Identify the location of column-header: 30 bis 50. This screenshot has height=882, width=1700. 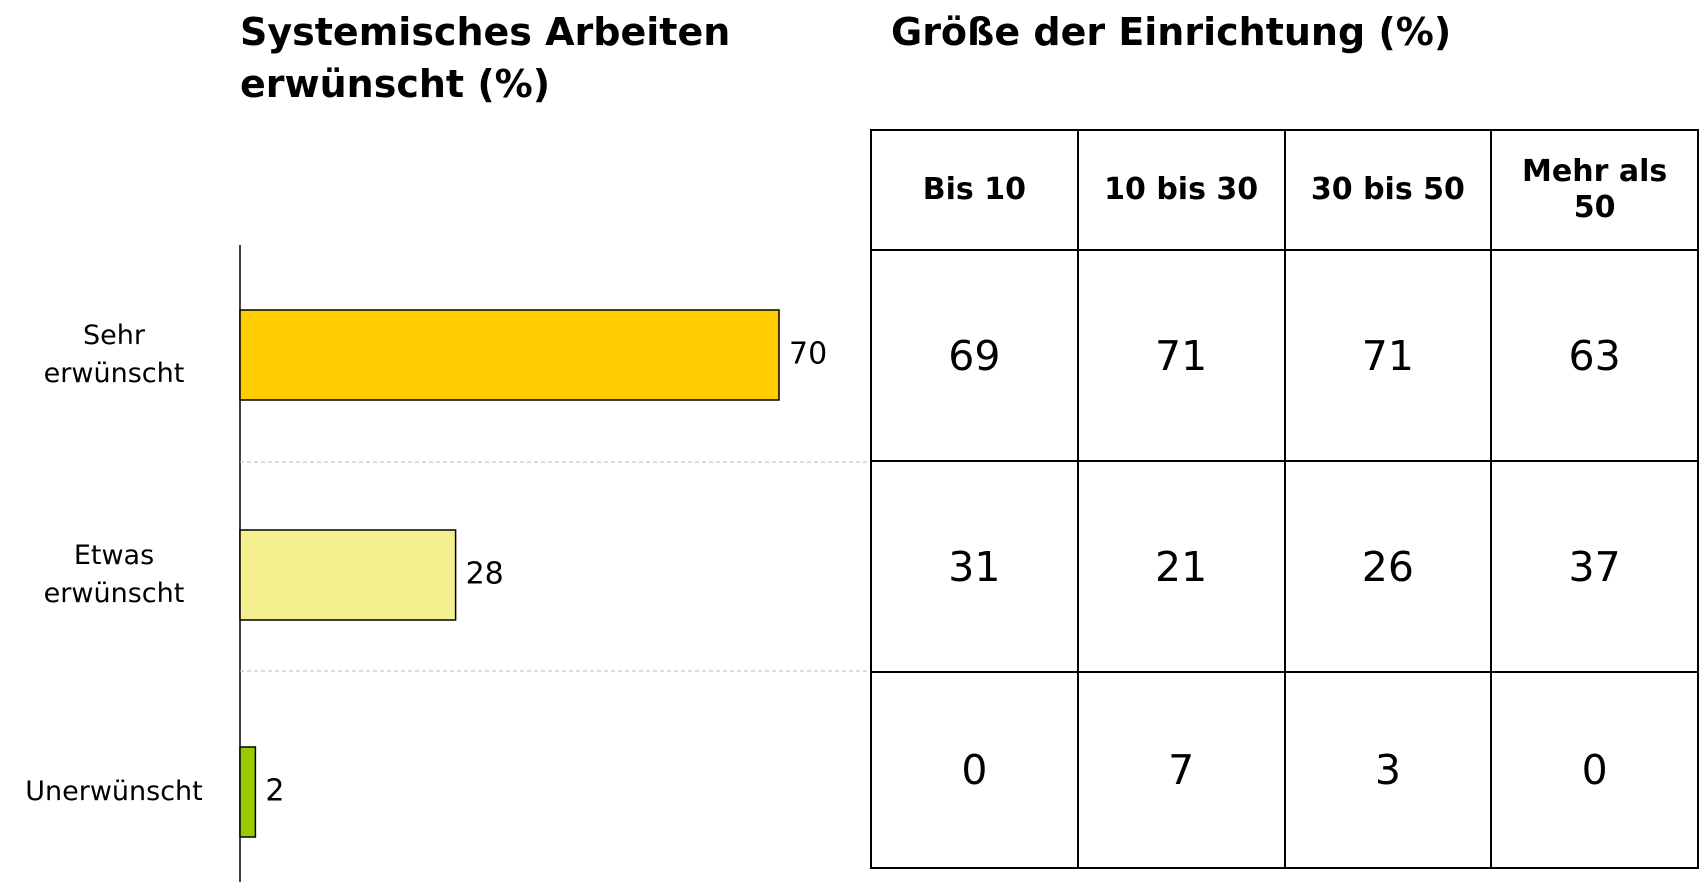
(1388, 190).